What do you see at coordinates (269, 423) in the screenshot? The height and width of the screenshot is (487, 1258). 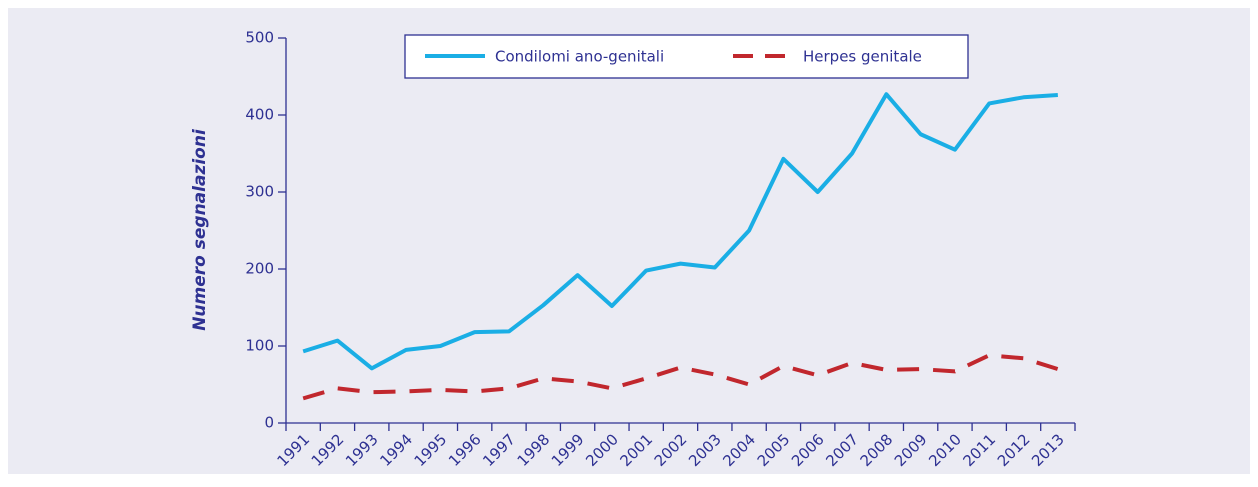 I see `y-tick-label: 0` at bounding box center [269, 423].